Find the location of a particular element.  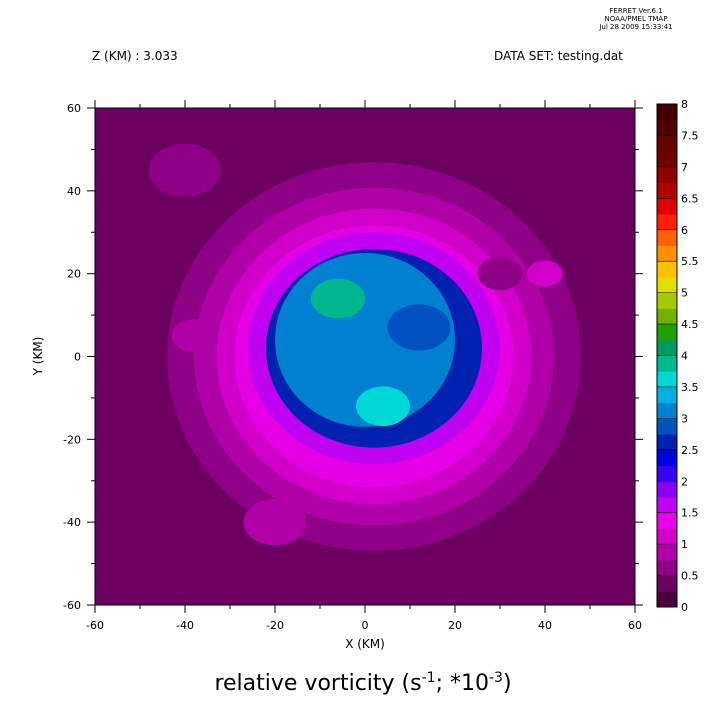

colorbar-label: 0.5 is located at coordinates (690, 576).